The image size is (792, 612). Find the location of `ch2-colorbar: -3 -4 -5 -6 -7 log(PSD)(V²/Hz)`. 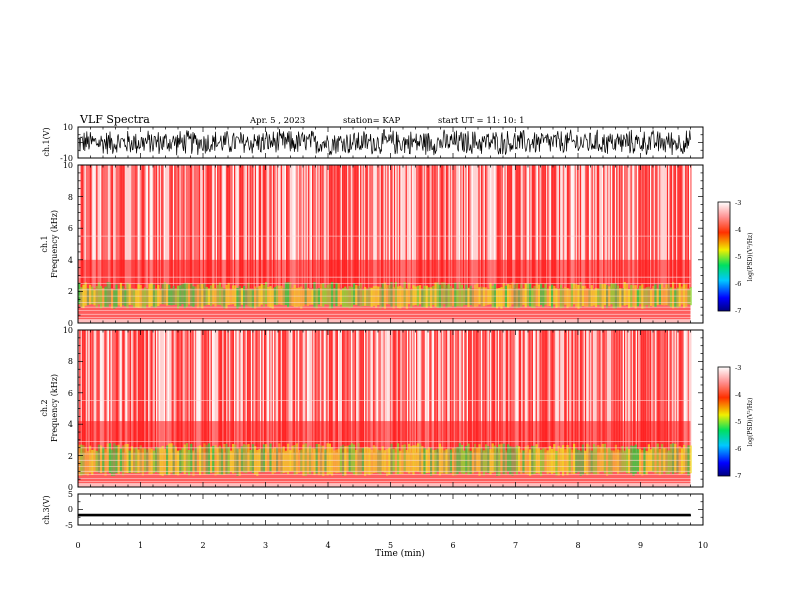

ch2-colorbar: -3 -4 -5 -6 -7 log(PSD)(V²/Hz) is located at coordinates (735, 422).